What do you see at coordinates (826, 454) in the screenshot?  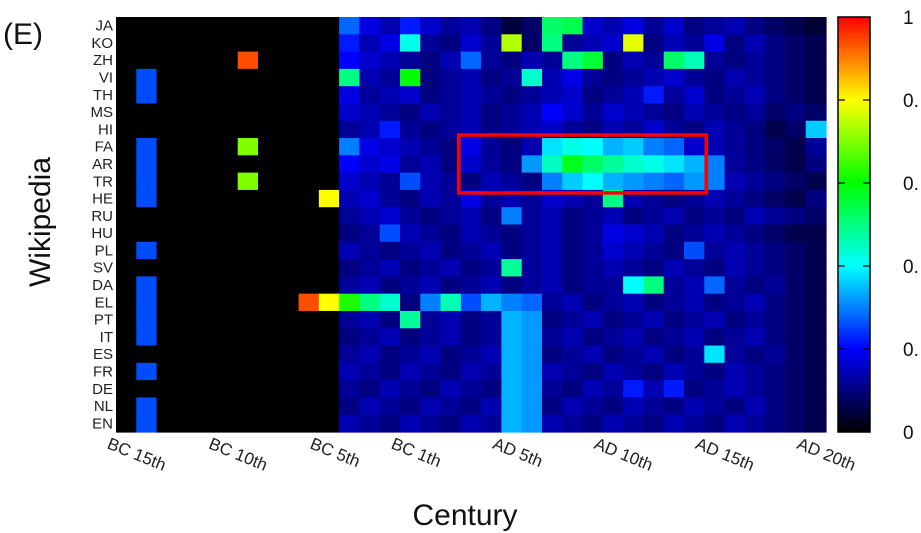 I see `x-tick-label: AD 20th` at bounding box center [826, 454].